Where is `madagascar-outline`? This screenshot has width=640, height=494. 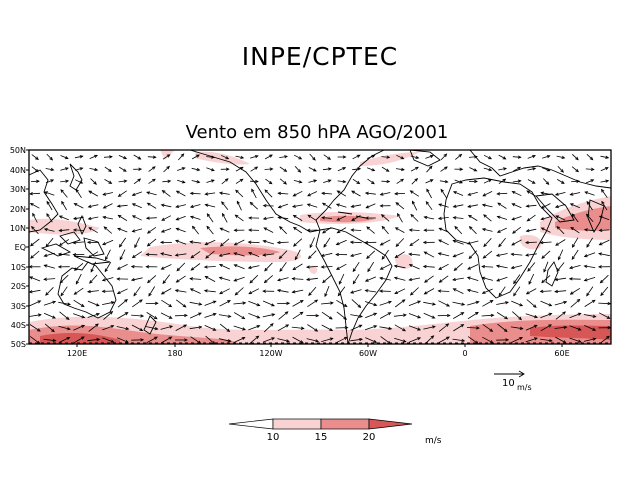 madagascar-outline is located at coordinates (552, 274).